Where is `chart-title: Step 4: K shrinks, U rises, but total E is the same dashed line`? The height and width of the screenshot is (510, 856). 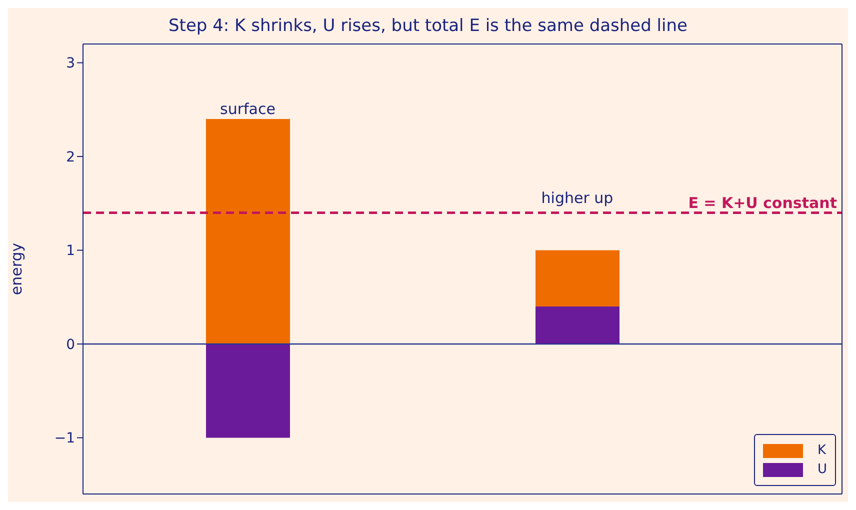
chart-title: Step 4: K shrinks, U rises, but total E is the same dashed line is located at coordinates (428, 26).